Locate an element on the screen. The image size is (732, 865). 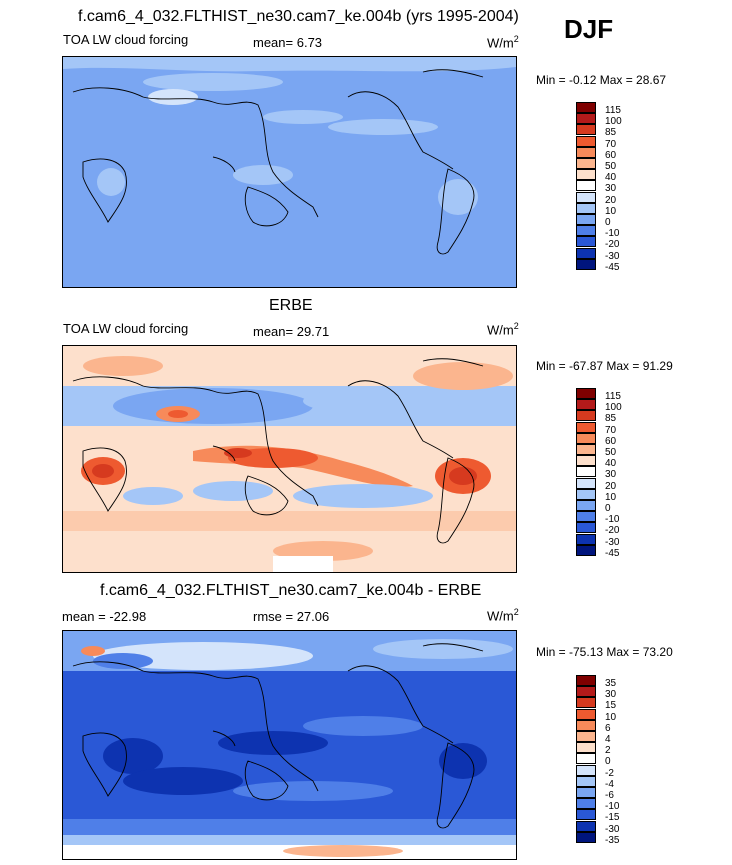
panel2-title: ERBE is located at coordinates (291, 305).